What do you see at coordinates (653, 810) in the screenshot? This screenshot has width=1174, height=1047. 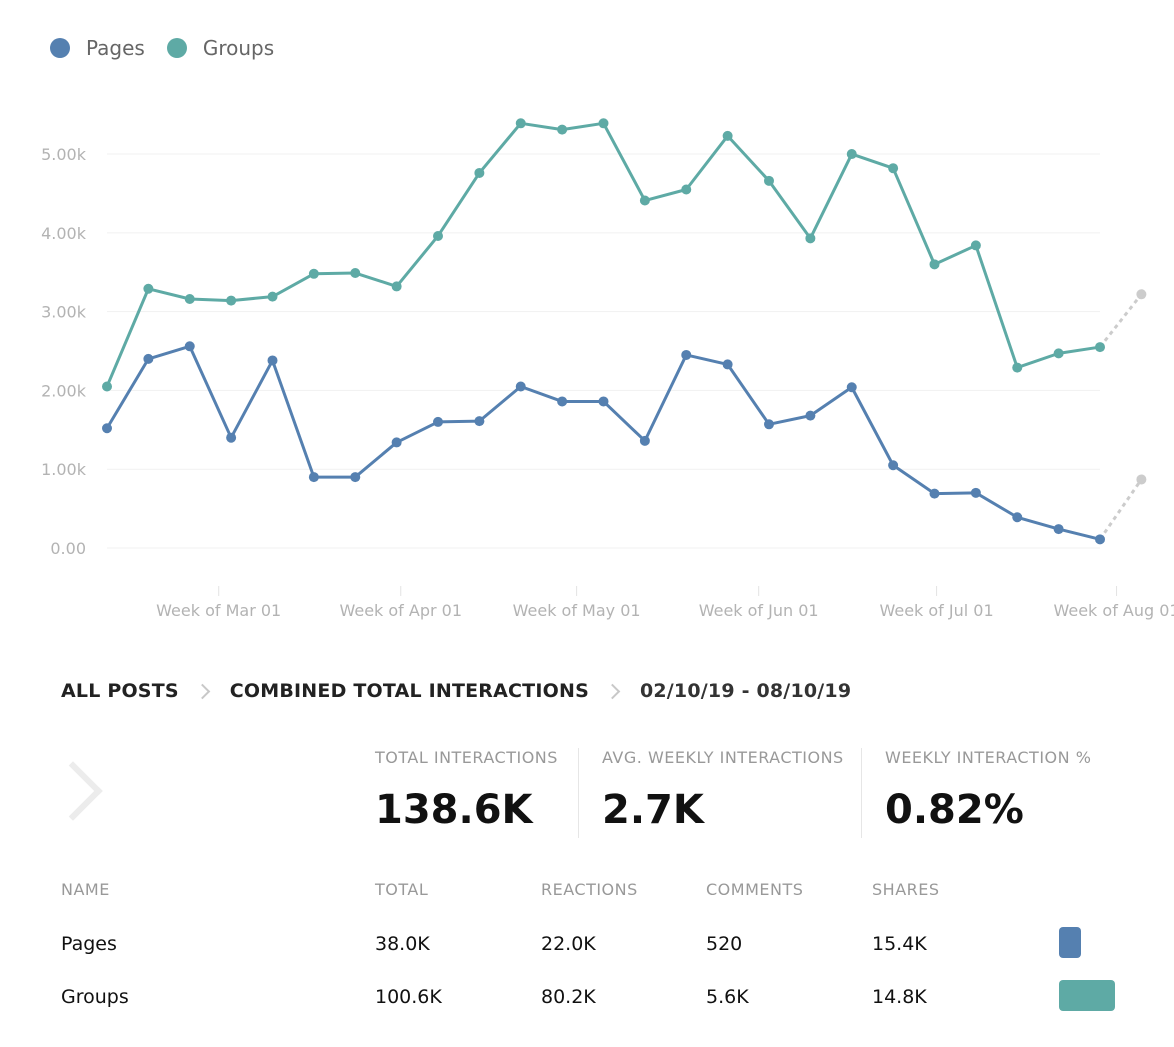 I see `stat-value: 2.7K` at bounding box center [653, 810].